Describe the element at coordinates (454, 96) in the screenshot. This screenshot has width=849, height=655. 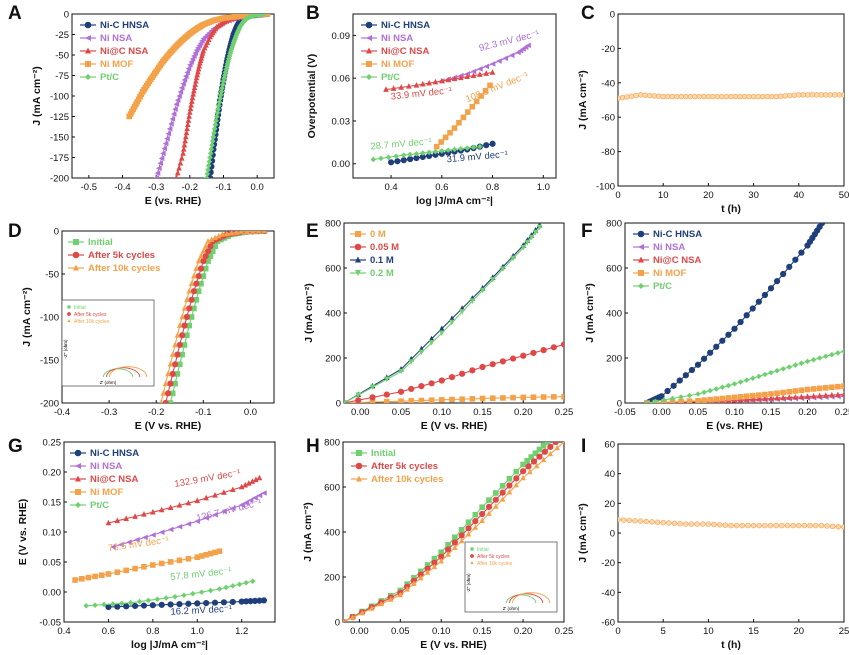
I see `plot-frame` at that location.